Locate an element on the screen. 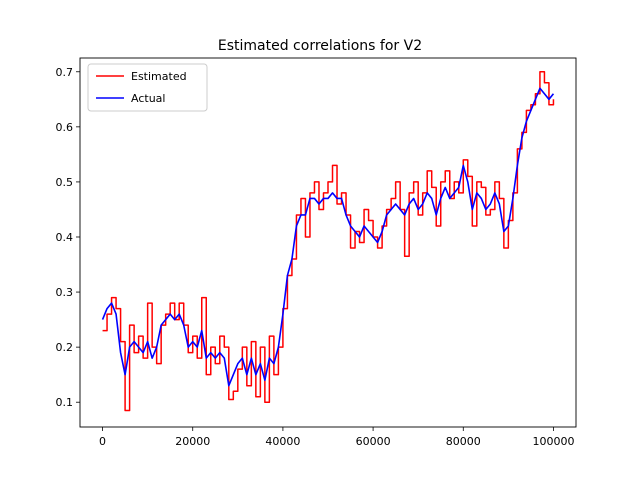 The image size is (640, 484). y-tick-label: 0.7 is located at coordinates (65, 72).